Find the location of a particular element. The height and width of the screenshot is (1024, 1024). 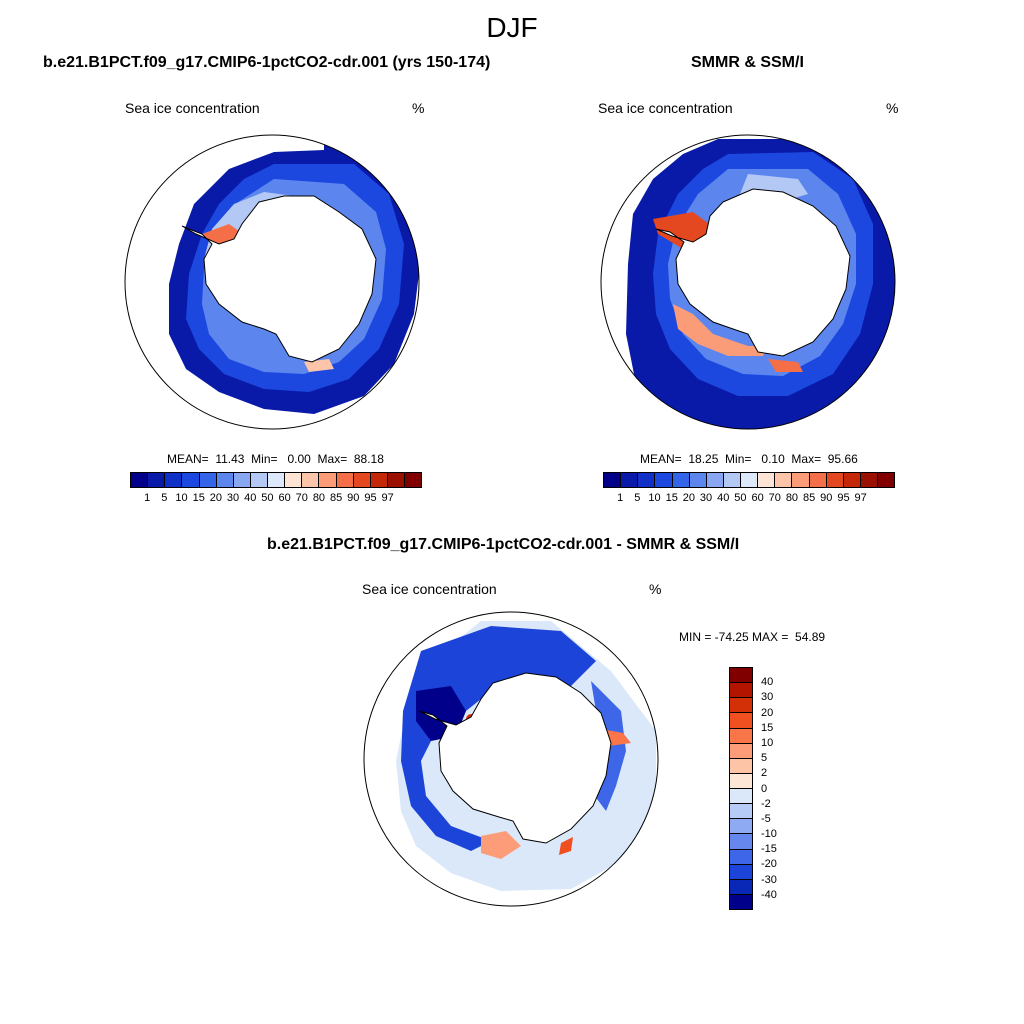

diff-colorbar is located at coordinates (741, 788).